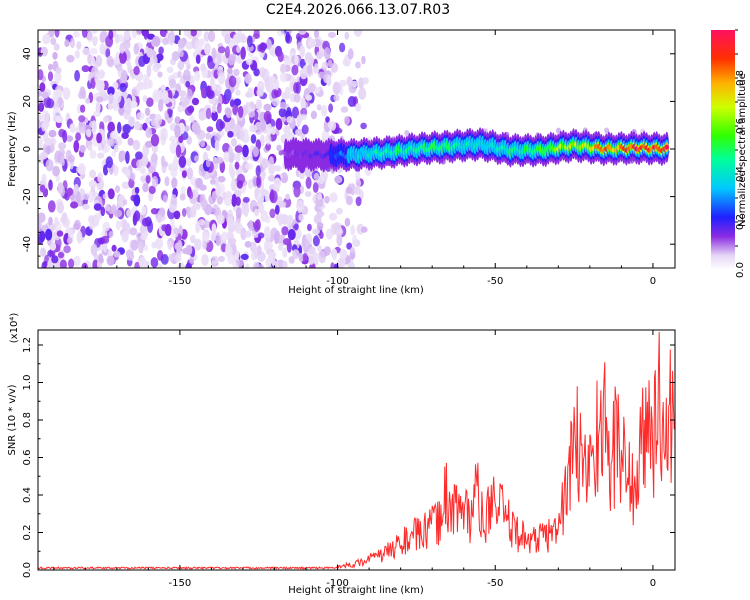 This screenshot has width=750, height=600. What do you see at coordinates (495, 583) in the screenshot?
I see `snr-xtick-label: -50` at bounding box center [495, 583].